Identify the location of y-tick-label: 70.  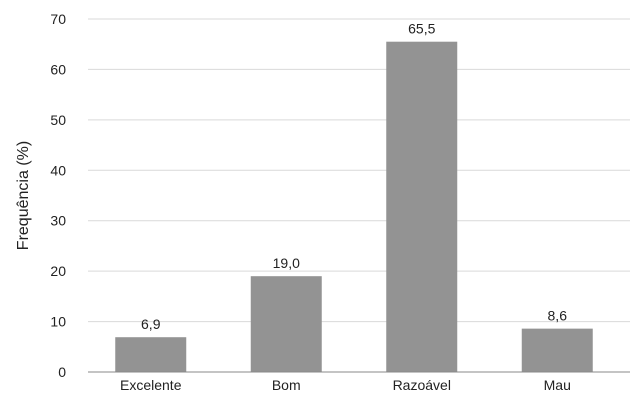
(58, 19).